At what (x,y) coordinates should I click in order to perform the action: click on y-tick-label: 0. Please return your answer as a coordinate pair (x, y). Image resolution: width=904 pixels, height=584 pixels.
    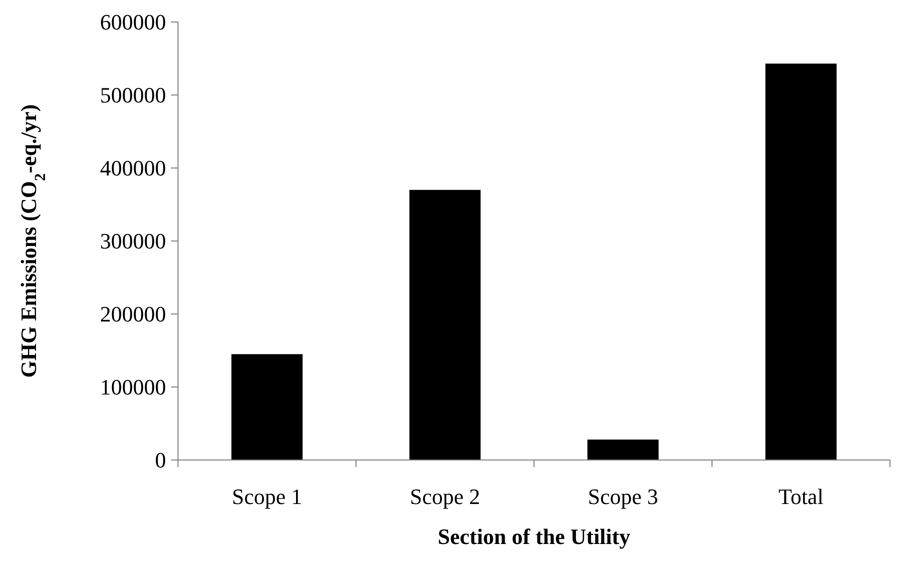
    Looking at the image, I should click on (160, 460).